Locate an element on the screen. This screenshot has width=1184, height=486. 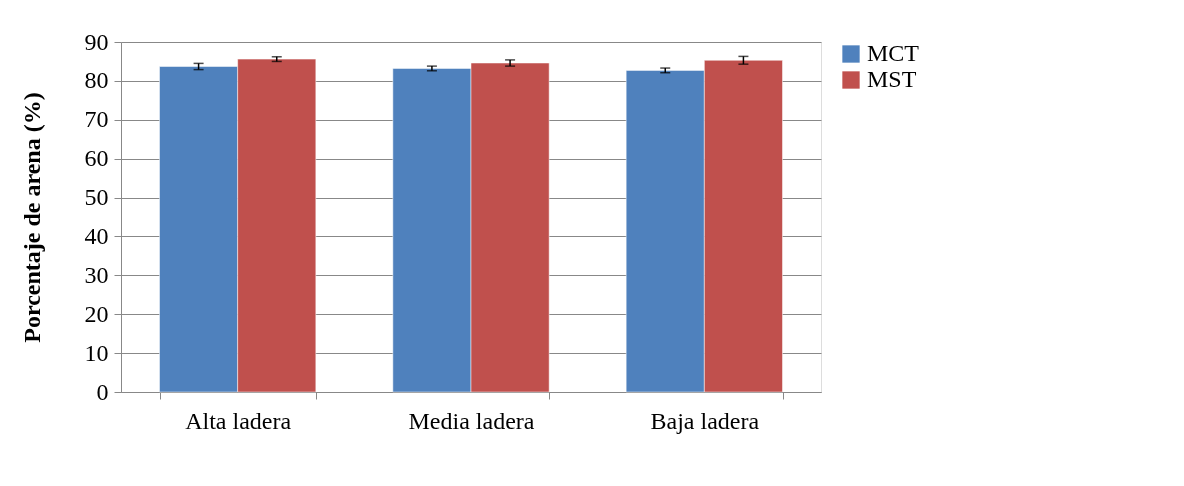
y-tick-label: 10 is located at coordinates (96, 352).